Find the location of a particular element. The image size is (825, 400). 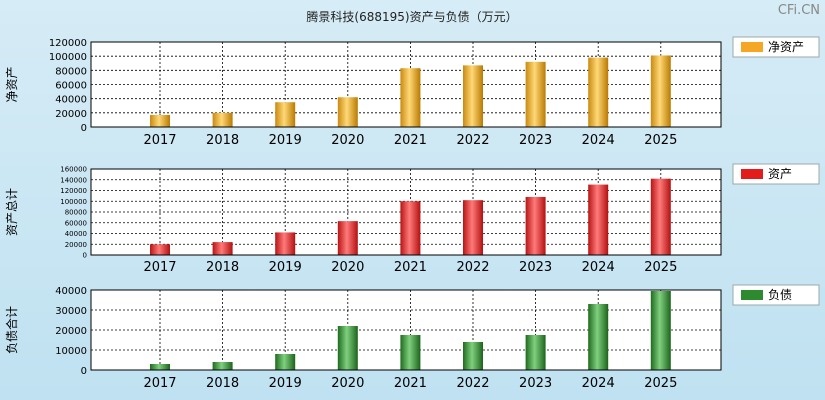

bar-净资产-2023 is located at coordinates (535, 94).